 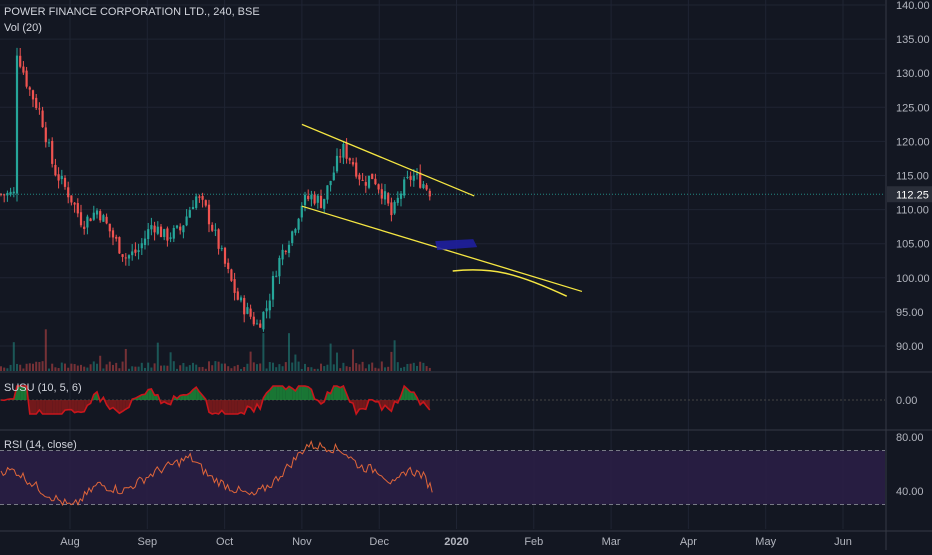 I want to click on price-tick-label: 110.00, so click(x=912, y=211).